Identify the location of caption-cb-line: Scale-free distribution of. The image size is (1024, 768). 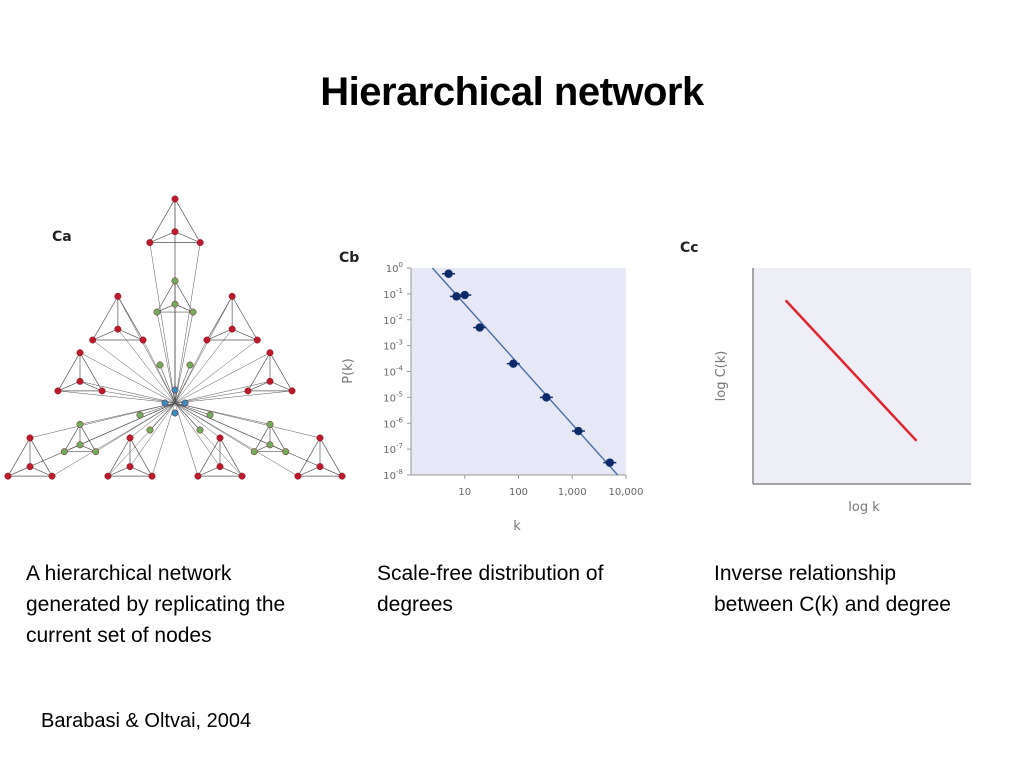
(490, 573).